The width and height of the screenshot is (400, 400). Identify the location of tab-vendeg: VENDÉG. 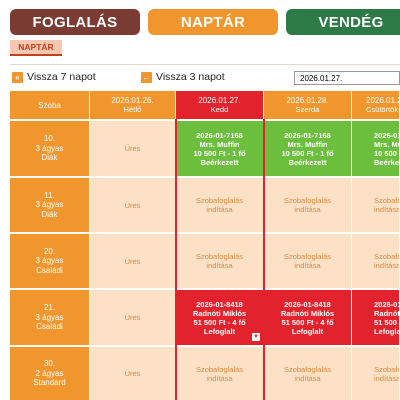
(343, 22).